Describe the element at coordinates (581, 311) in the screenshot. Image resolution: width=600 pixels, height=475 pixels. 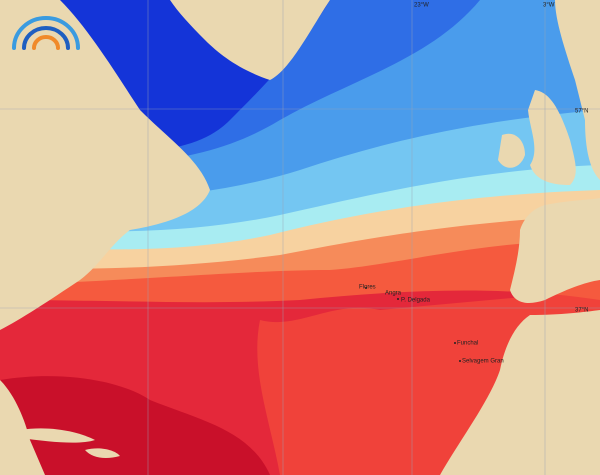
I see `grid-label: 37°N` at that location.